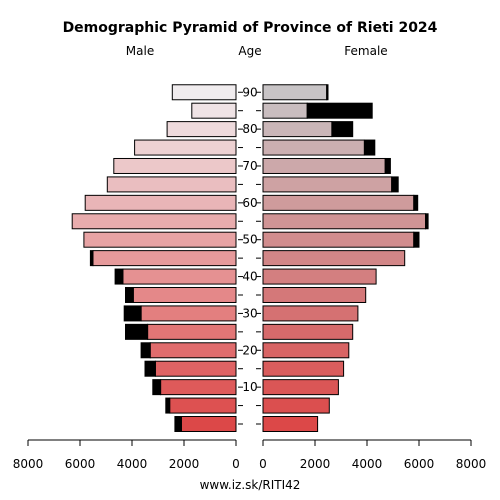  I want to click on age-tick-label: 10, so click(249, 387).